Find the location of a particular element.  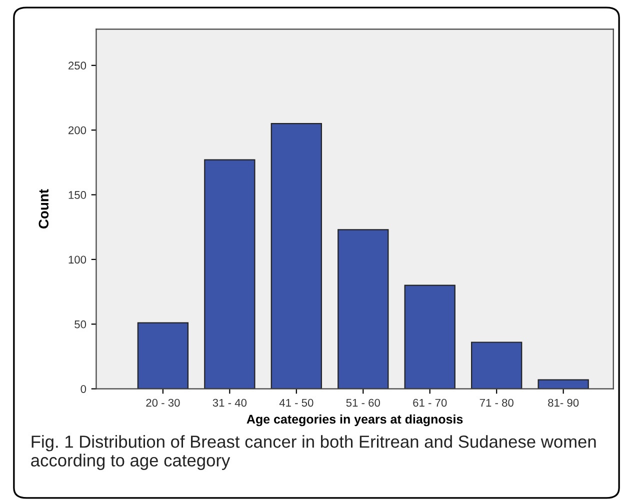

y-tick-label: 150 is located at coordinates (77, 195).